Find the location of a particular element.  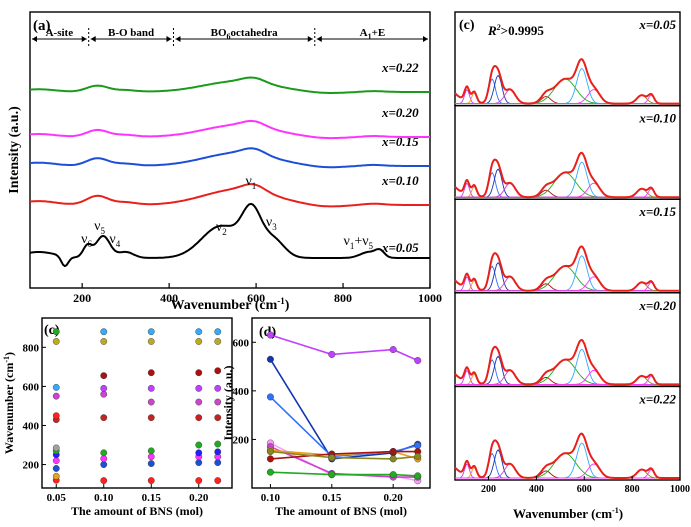

panel-c-fits-label: (c) is located at coordinates (467, 25).